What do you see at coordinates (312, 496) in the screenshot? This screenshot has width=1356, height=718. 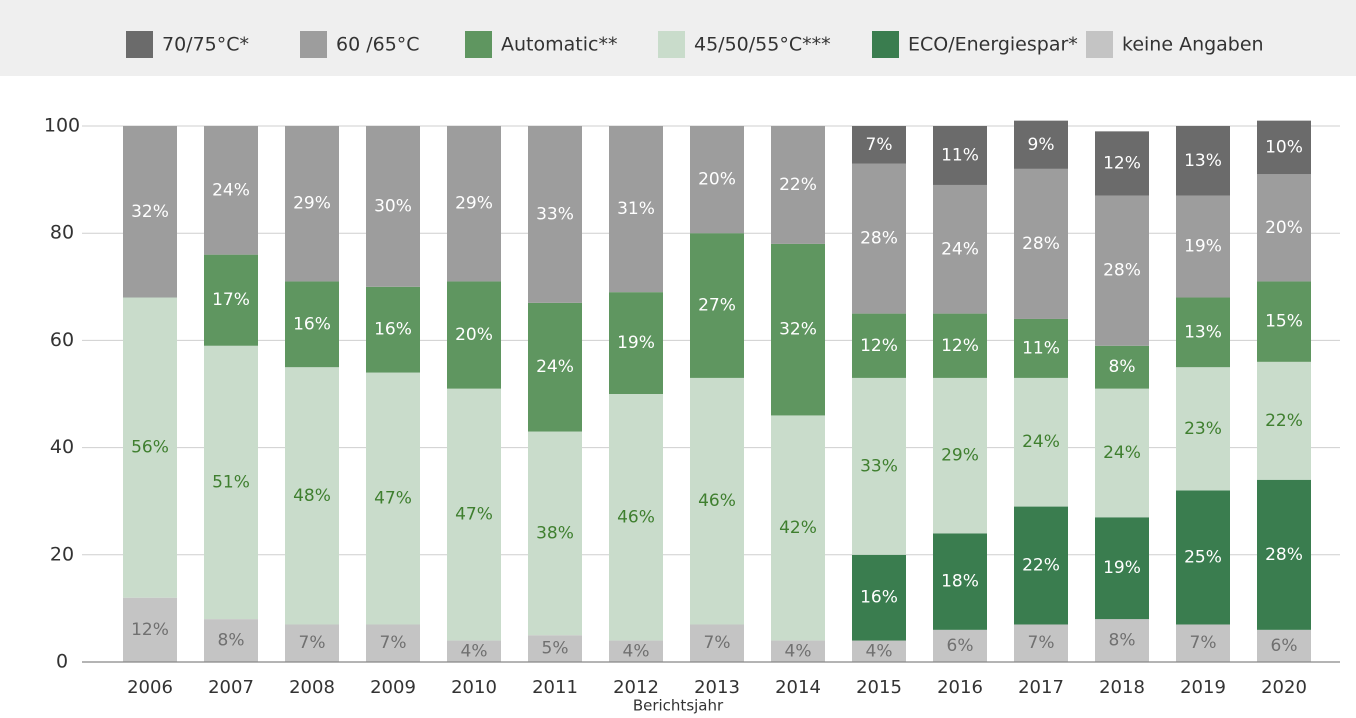 I see `data-label: 48%` at bounding box center [312, 496].